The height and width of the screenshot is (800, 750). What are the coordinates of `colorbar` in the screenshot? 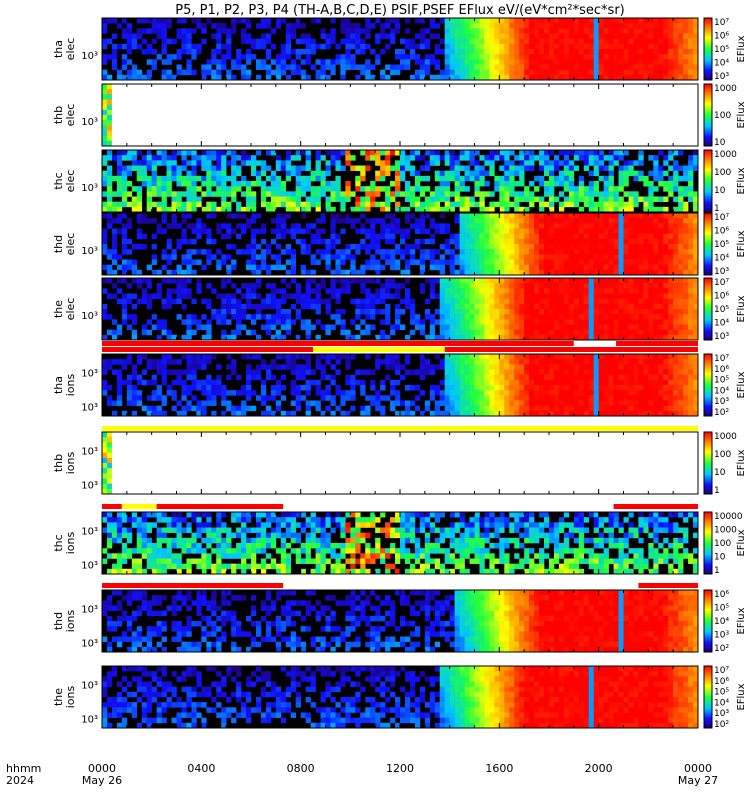 It's located at (708, 244).